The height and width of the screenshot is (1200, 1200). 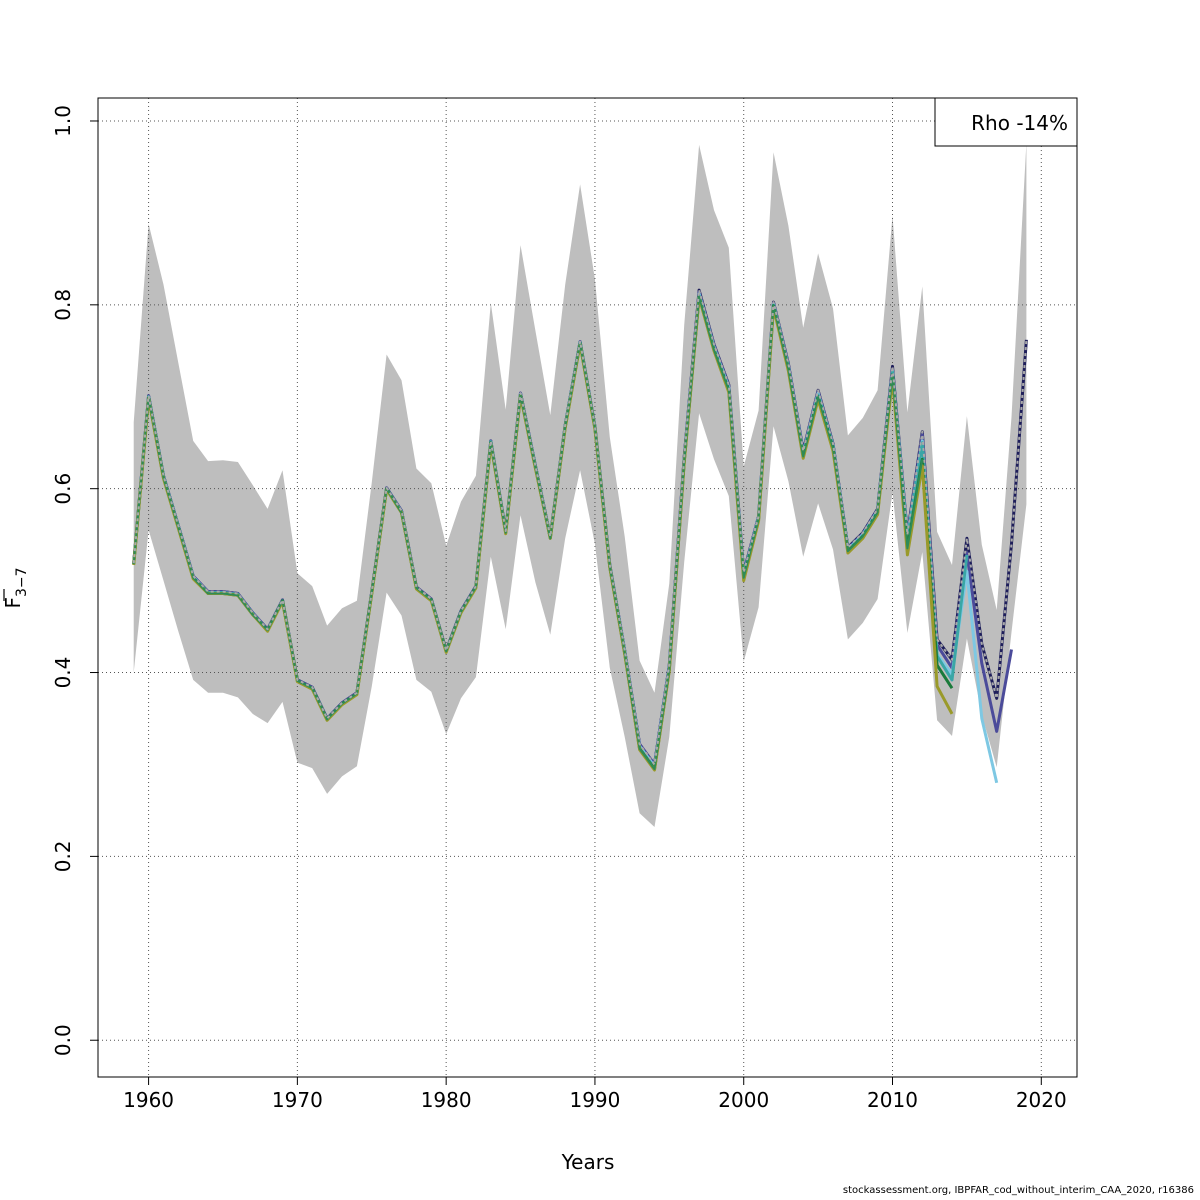 I want to click on x-axis-title: Years, so click(x=588, y=1162).